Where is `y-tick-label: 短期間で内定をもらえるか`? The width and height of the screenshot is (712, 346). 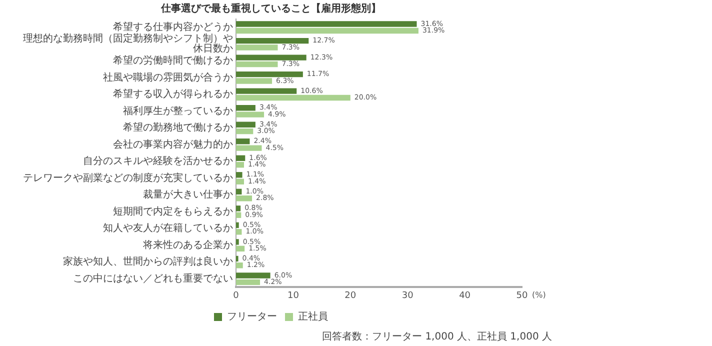
y-tick-label: 短期間で内定をもらえるか is located at coordinates (173, 211).